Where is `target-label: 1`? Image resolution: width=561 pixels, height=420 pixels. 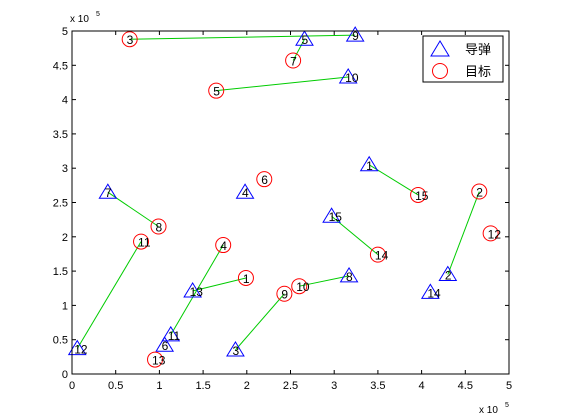
target-label: 1 is located at coordinates (246, 279).